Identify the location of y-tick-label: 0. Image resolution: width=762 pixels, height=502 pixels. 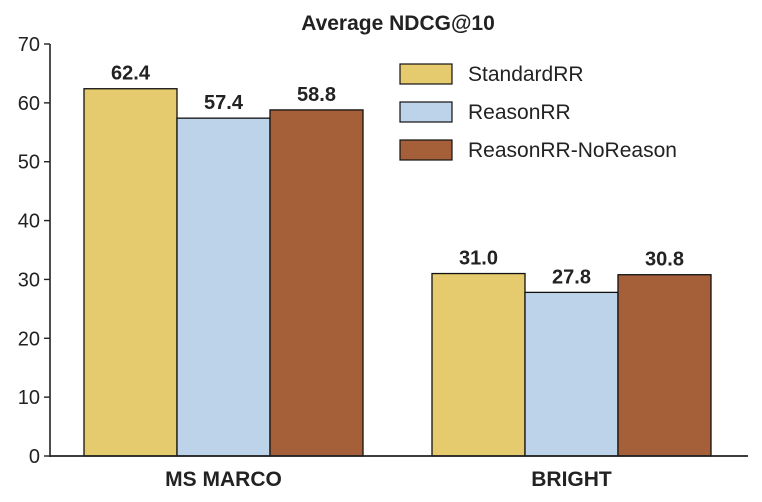
(34, 457).